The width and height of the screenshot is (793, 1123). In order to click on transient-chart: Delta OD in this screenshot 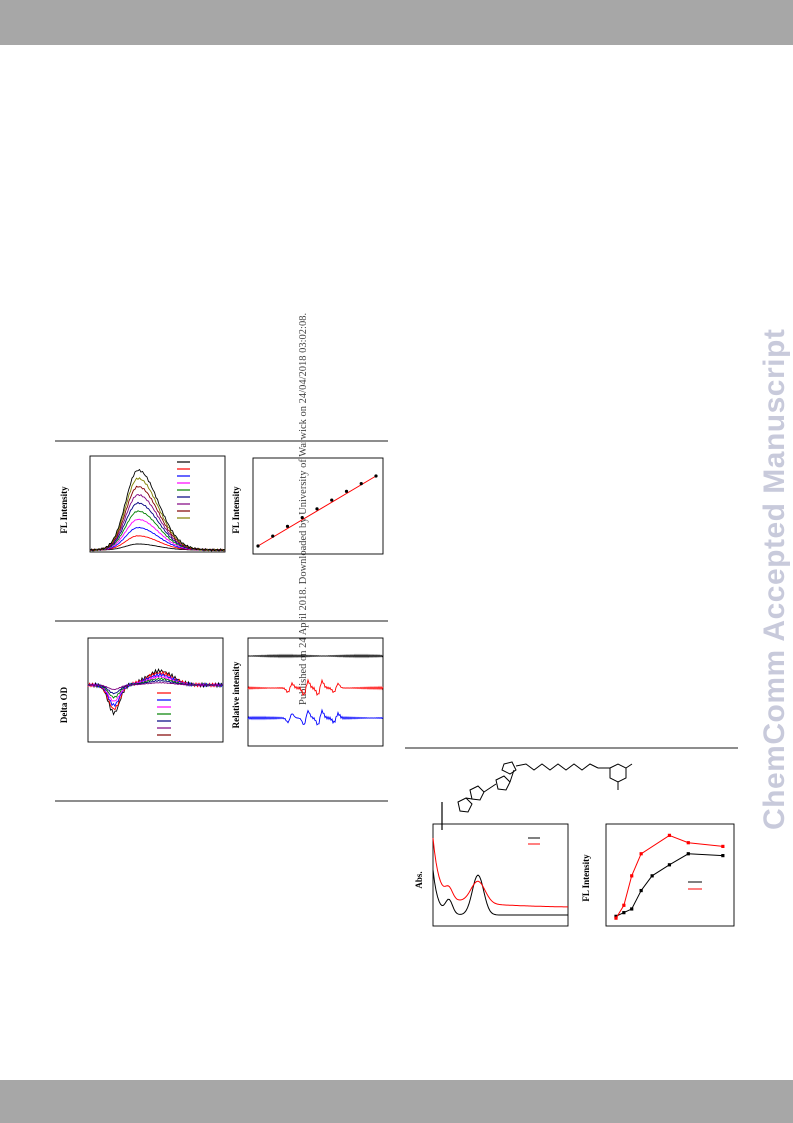, I will do `click(141, 690)`.